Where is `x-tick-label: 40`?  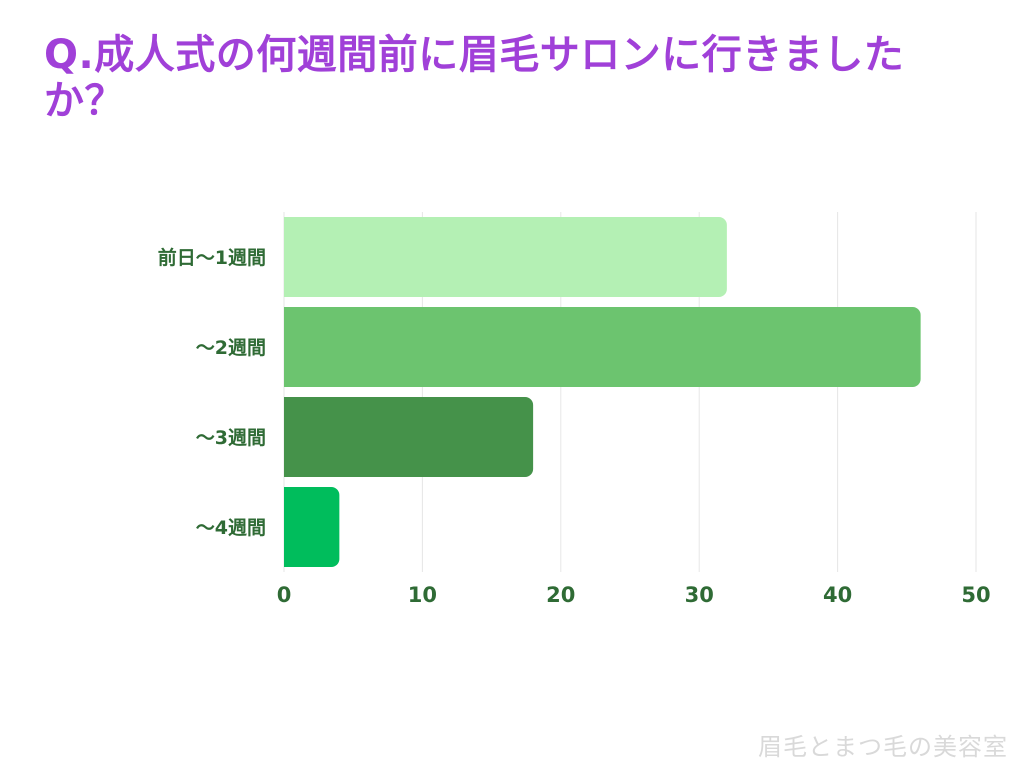
x-tick-label: 40 is located at coordinates (837, 595).